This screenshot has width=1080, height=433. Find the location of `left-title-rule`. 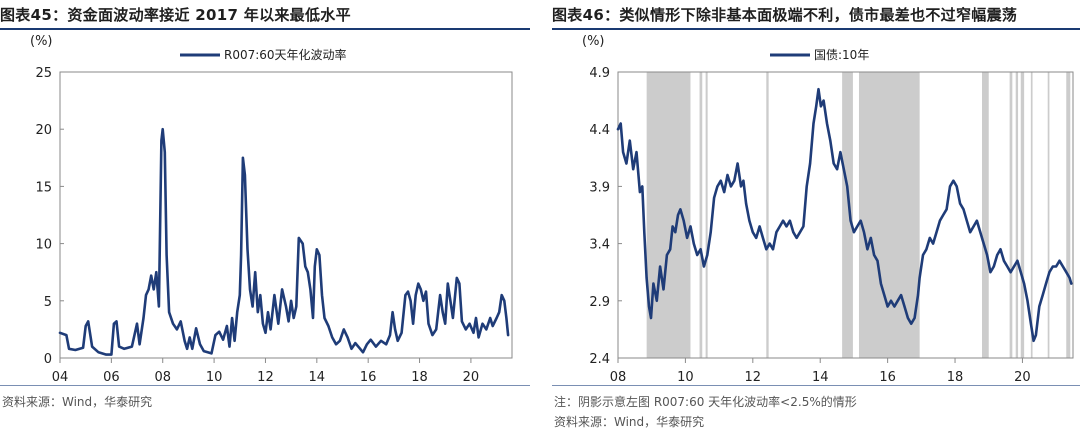

left-title-rule is located at coordinates (265, 29).